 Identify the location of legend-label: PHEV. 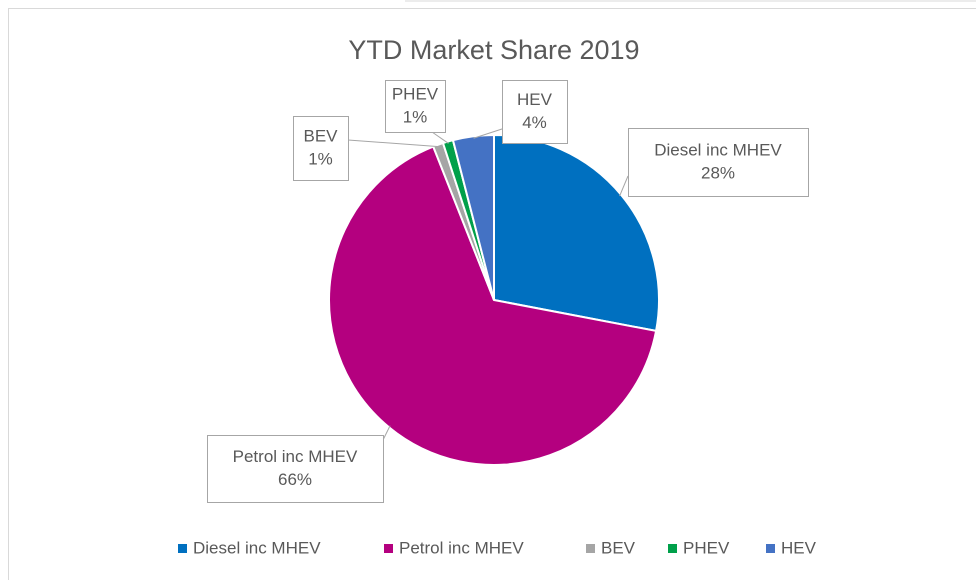
(706, 547).